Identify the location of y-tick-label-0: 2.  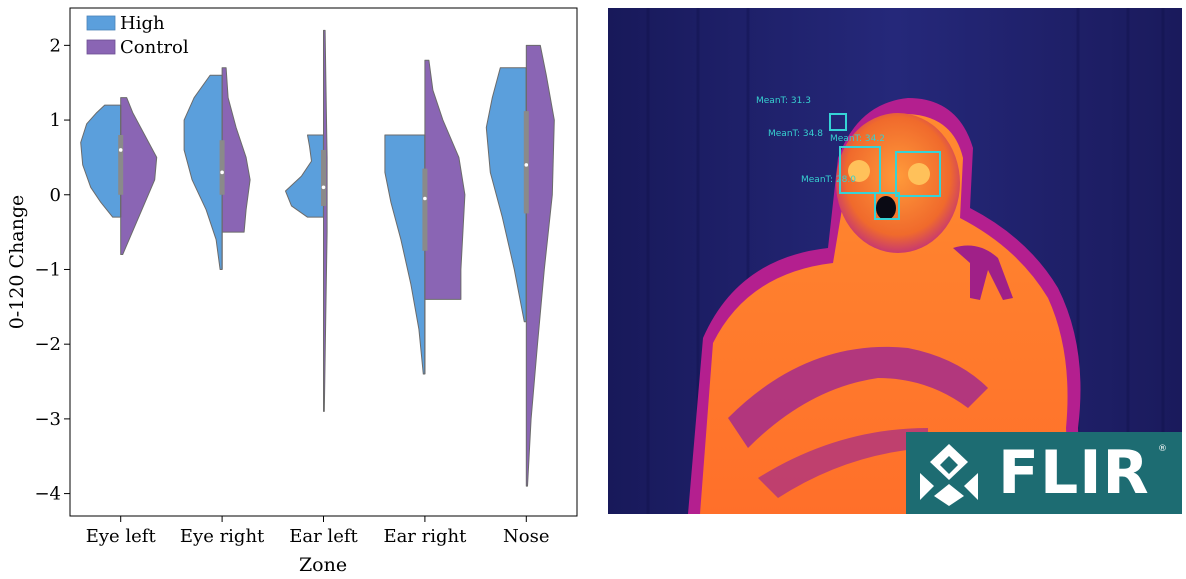
(55, 45).